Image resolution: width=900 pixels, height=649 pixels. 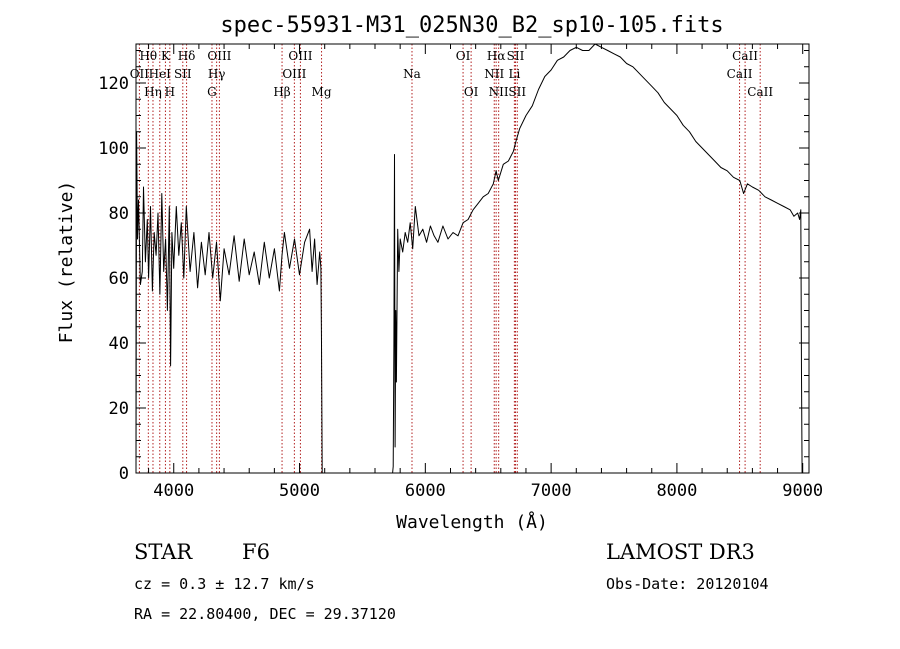 I want to click on object-class: STAR, so click(x=163, y=552).